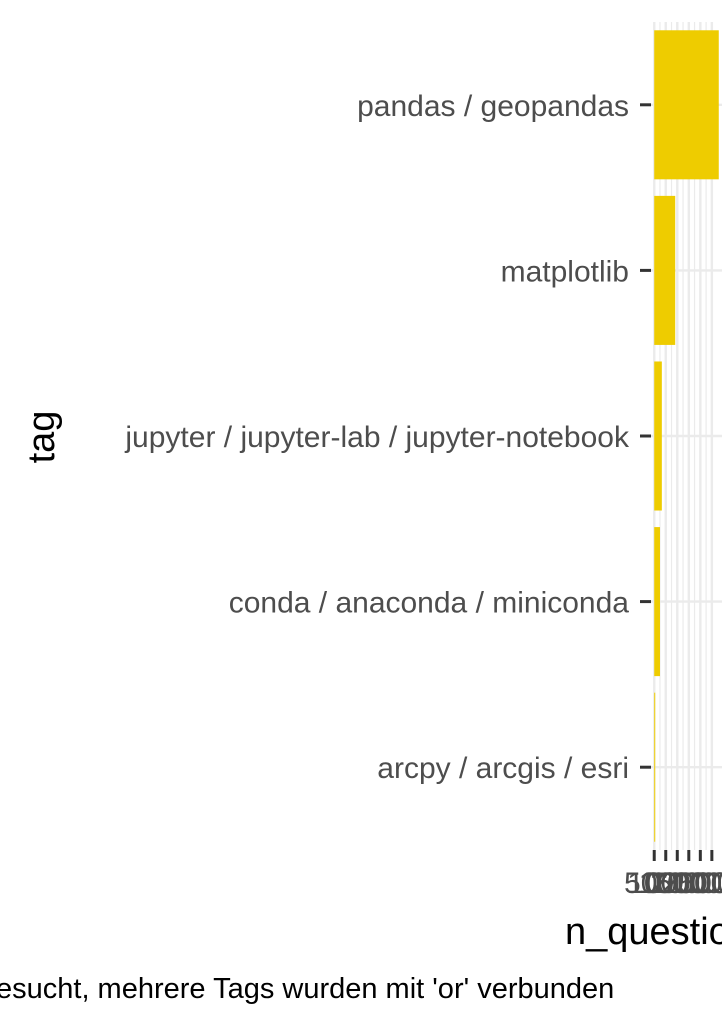  I want to click on x-tick-label: 50000, so click(665, 883).